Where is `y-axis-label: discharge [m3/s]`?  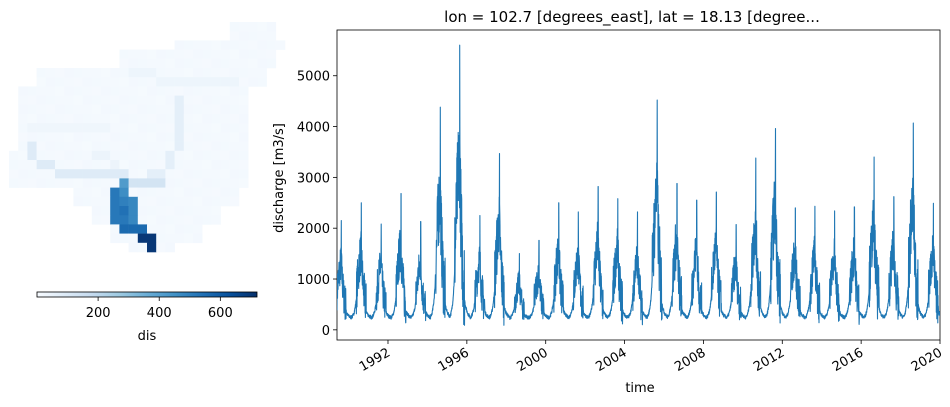
y-axis-label: discharge [m3/s] is located at coordinates (279, 178).